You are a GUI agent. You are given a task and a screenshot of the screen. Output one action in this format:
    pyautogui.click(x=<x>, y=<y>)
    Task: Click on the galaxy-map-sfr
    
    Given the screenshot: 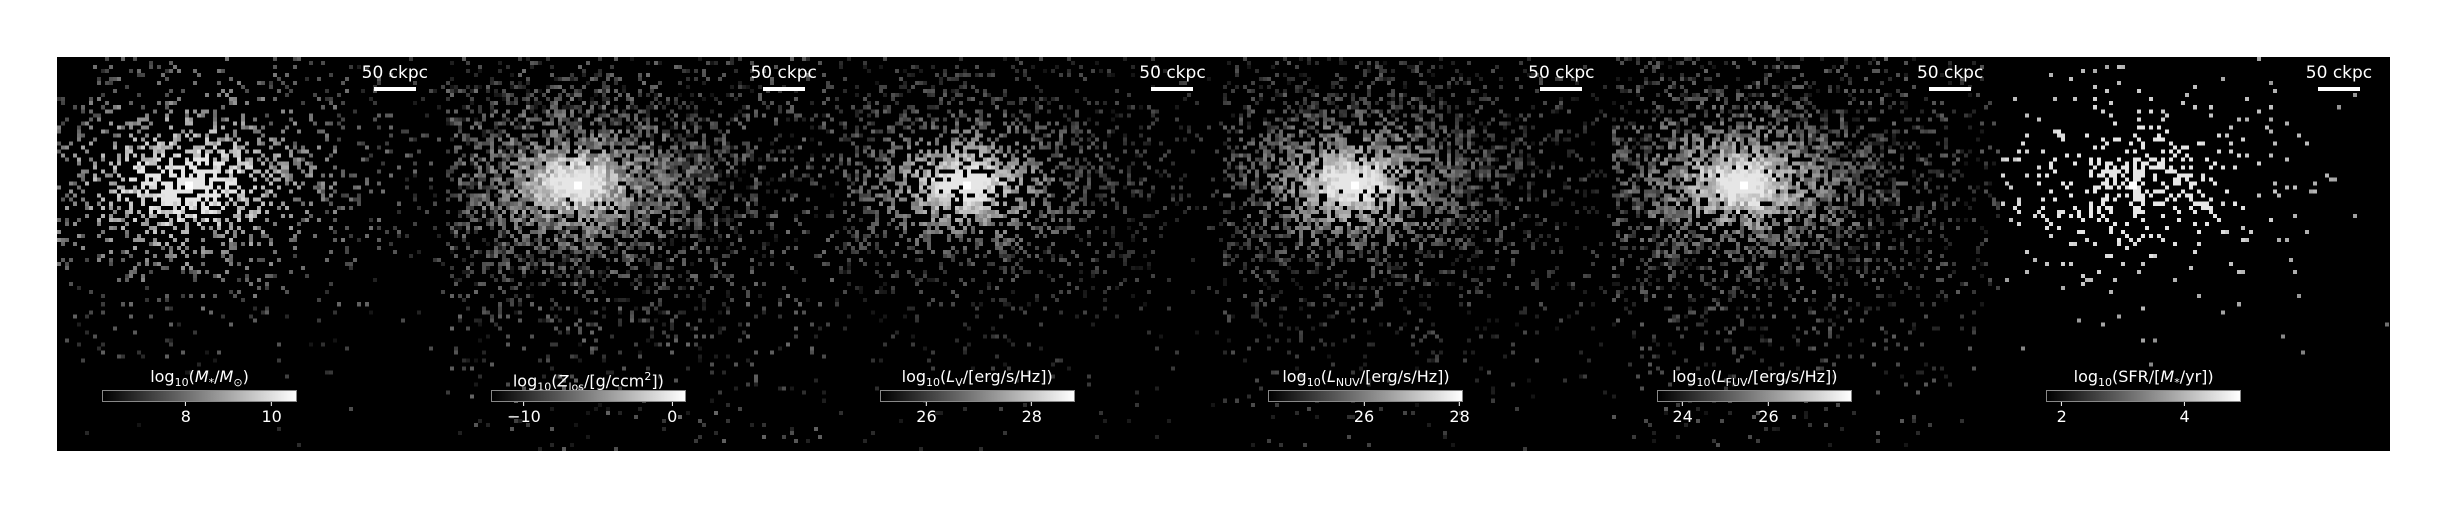 What is the action you would take?
    pyautogui.click(x=2195, y=254)
    